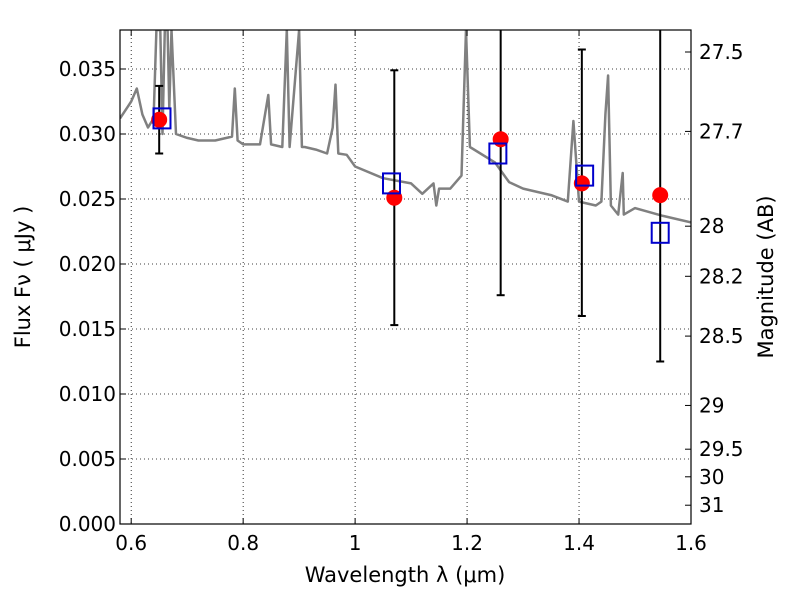 The height and width of the screenshot is (600, 800). What do you see at coordinates (355, 543) in the screenshot?
I see `x-tick-label: 1` at bounding box center [355, 543].